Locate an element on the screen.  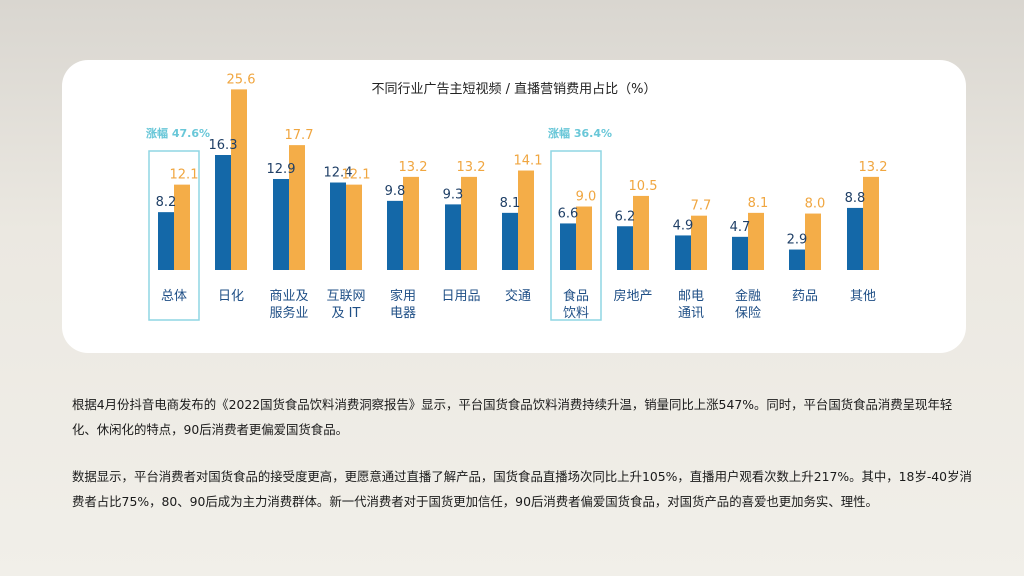
category-label: 房地产 is located at coordinates (632, 296).